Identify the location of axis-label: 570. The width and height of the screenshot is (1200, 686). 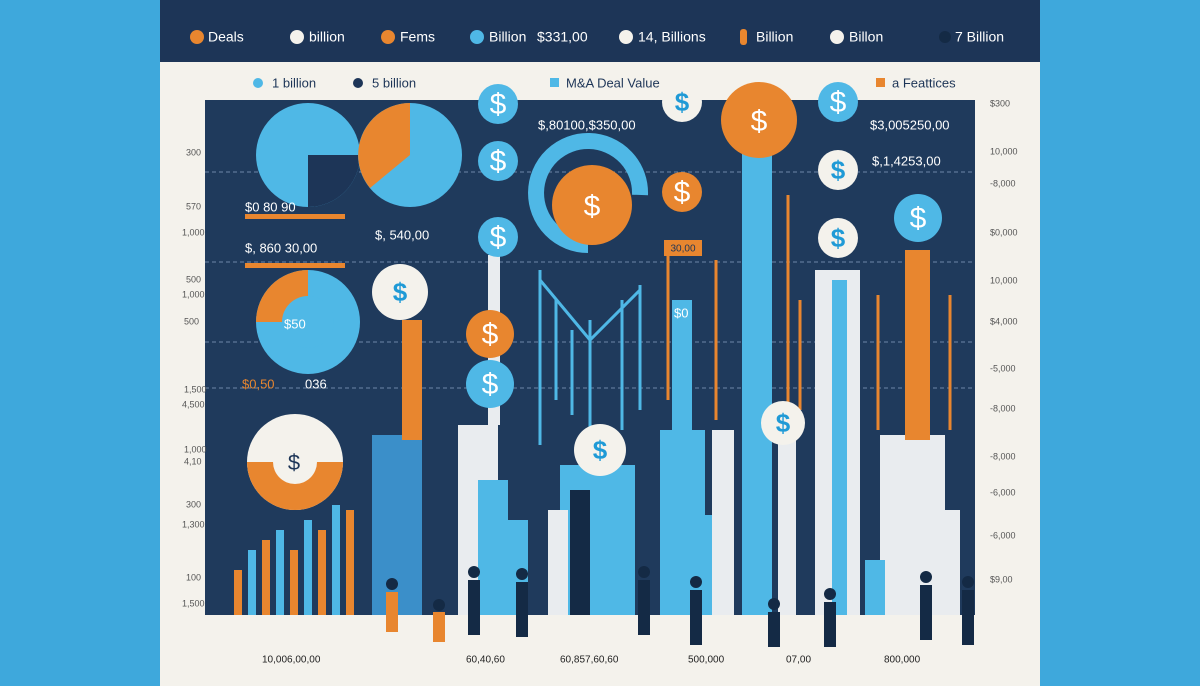
(193, 206).